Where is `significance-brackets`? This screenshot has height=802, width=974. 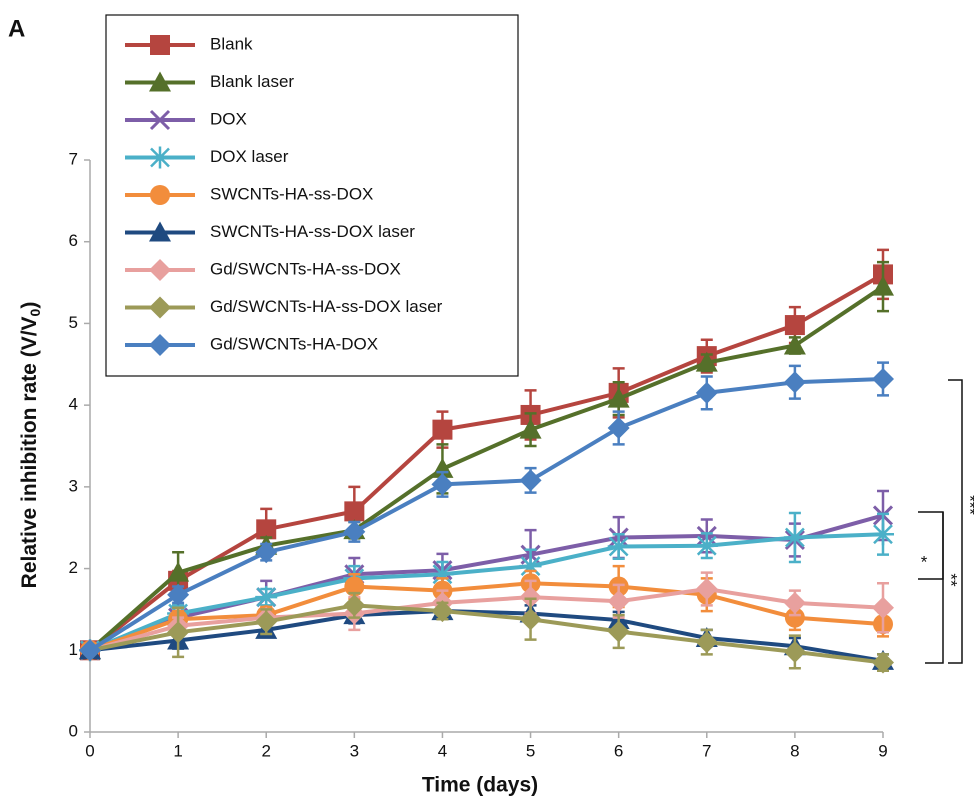 significance-brackets is located at coordinates (940, 521).